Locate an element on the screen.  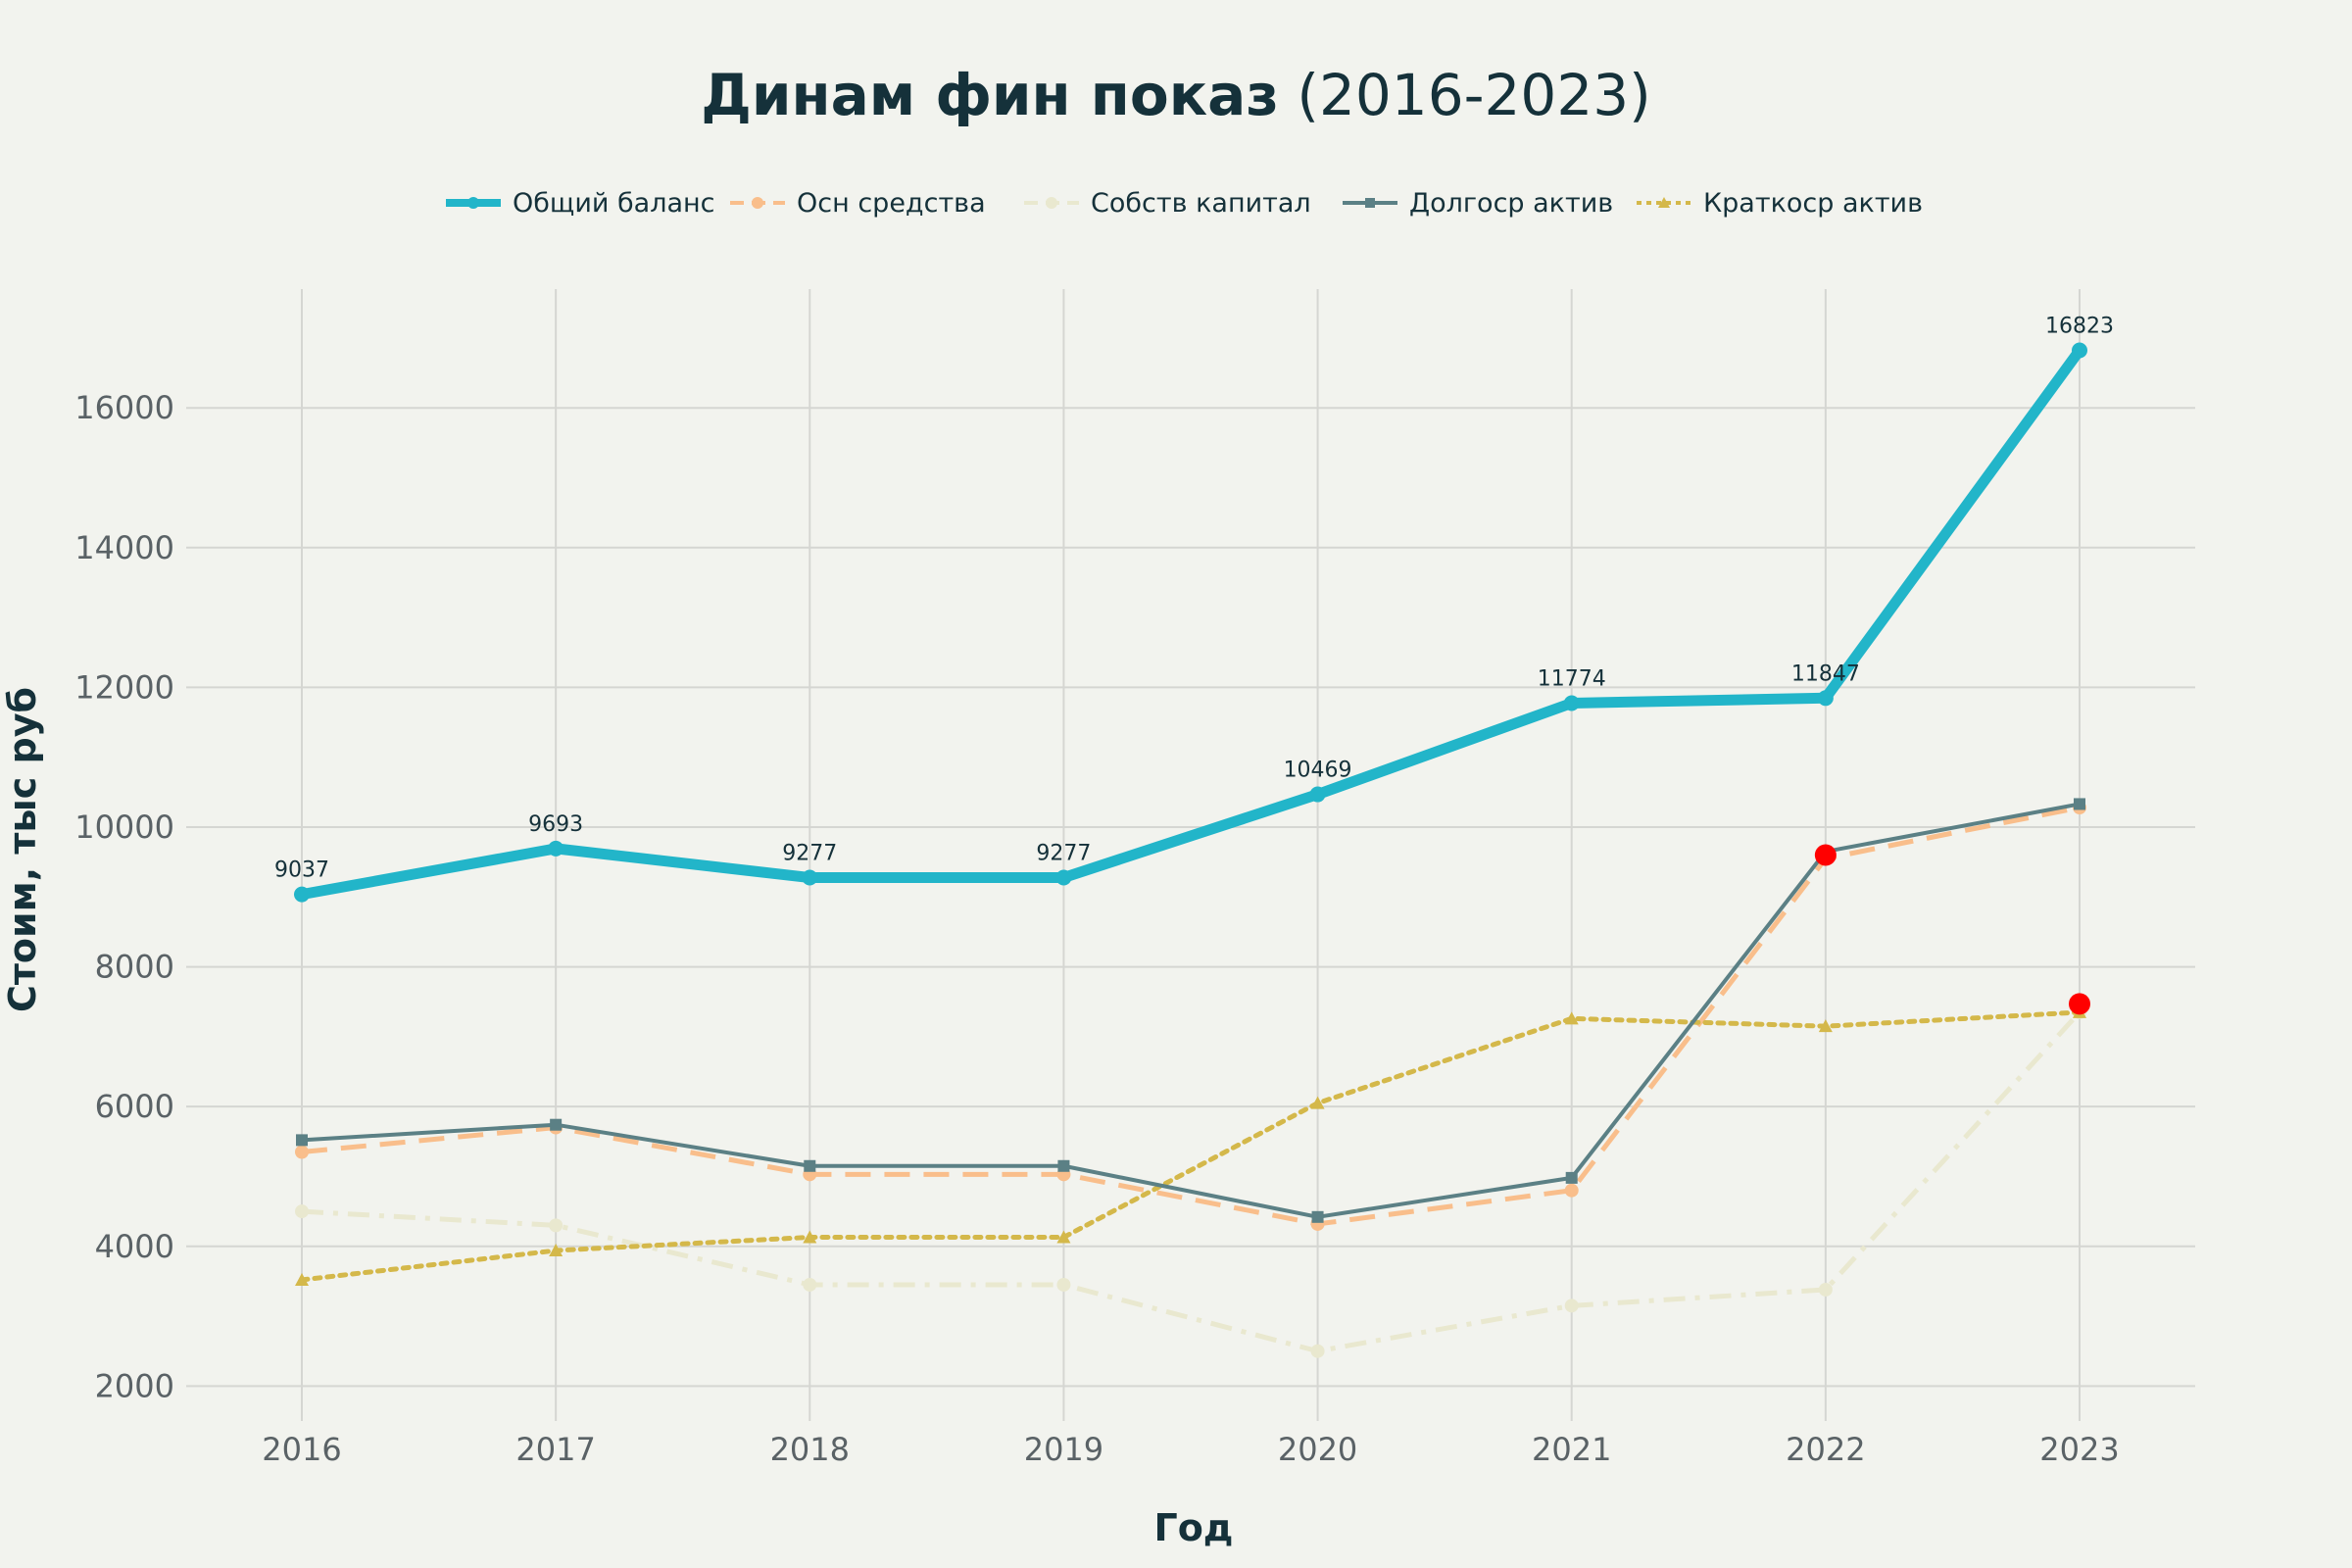
data-label: 11847 is located at coordinates (1825, 674).